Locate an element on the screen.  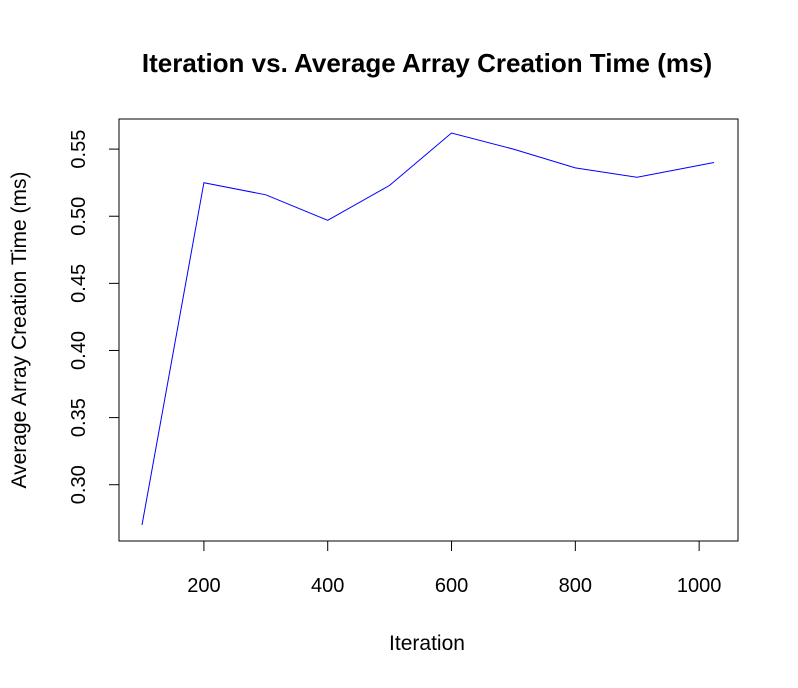
x-axis-label: Iteration is located at coordinates (427, 643).